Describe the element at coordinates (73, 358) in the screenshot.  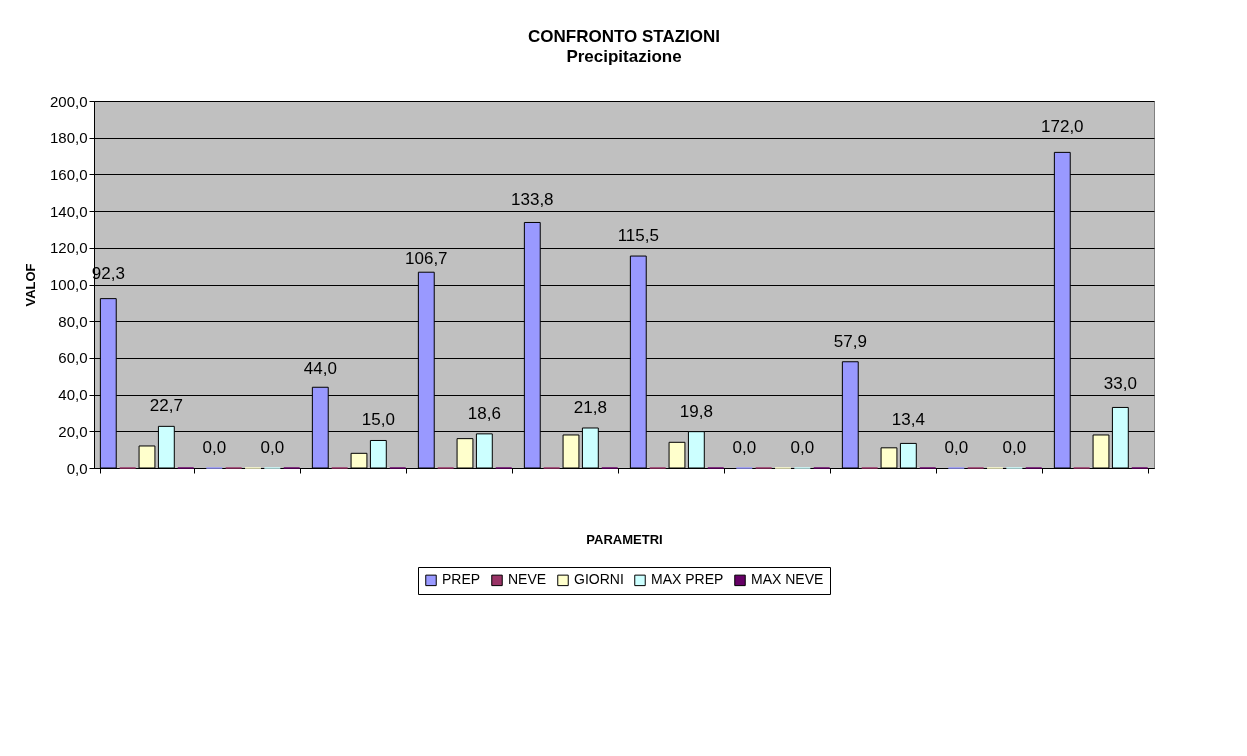
I see `y-tick-label: 60,0` at that location.